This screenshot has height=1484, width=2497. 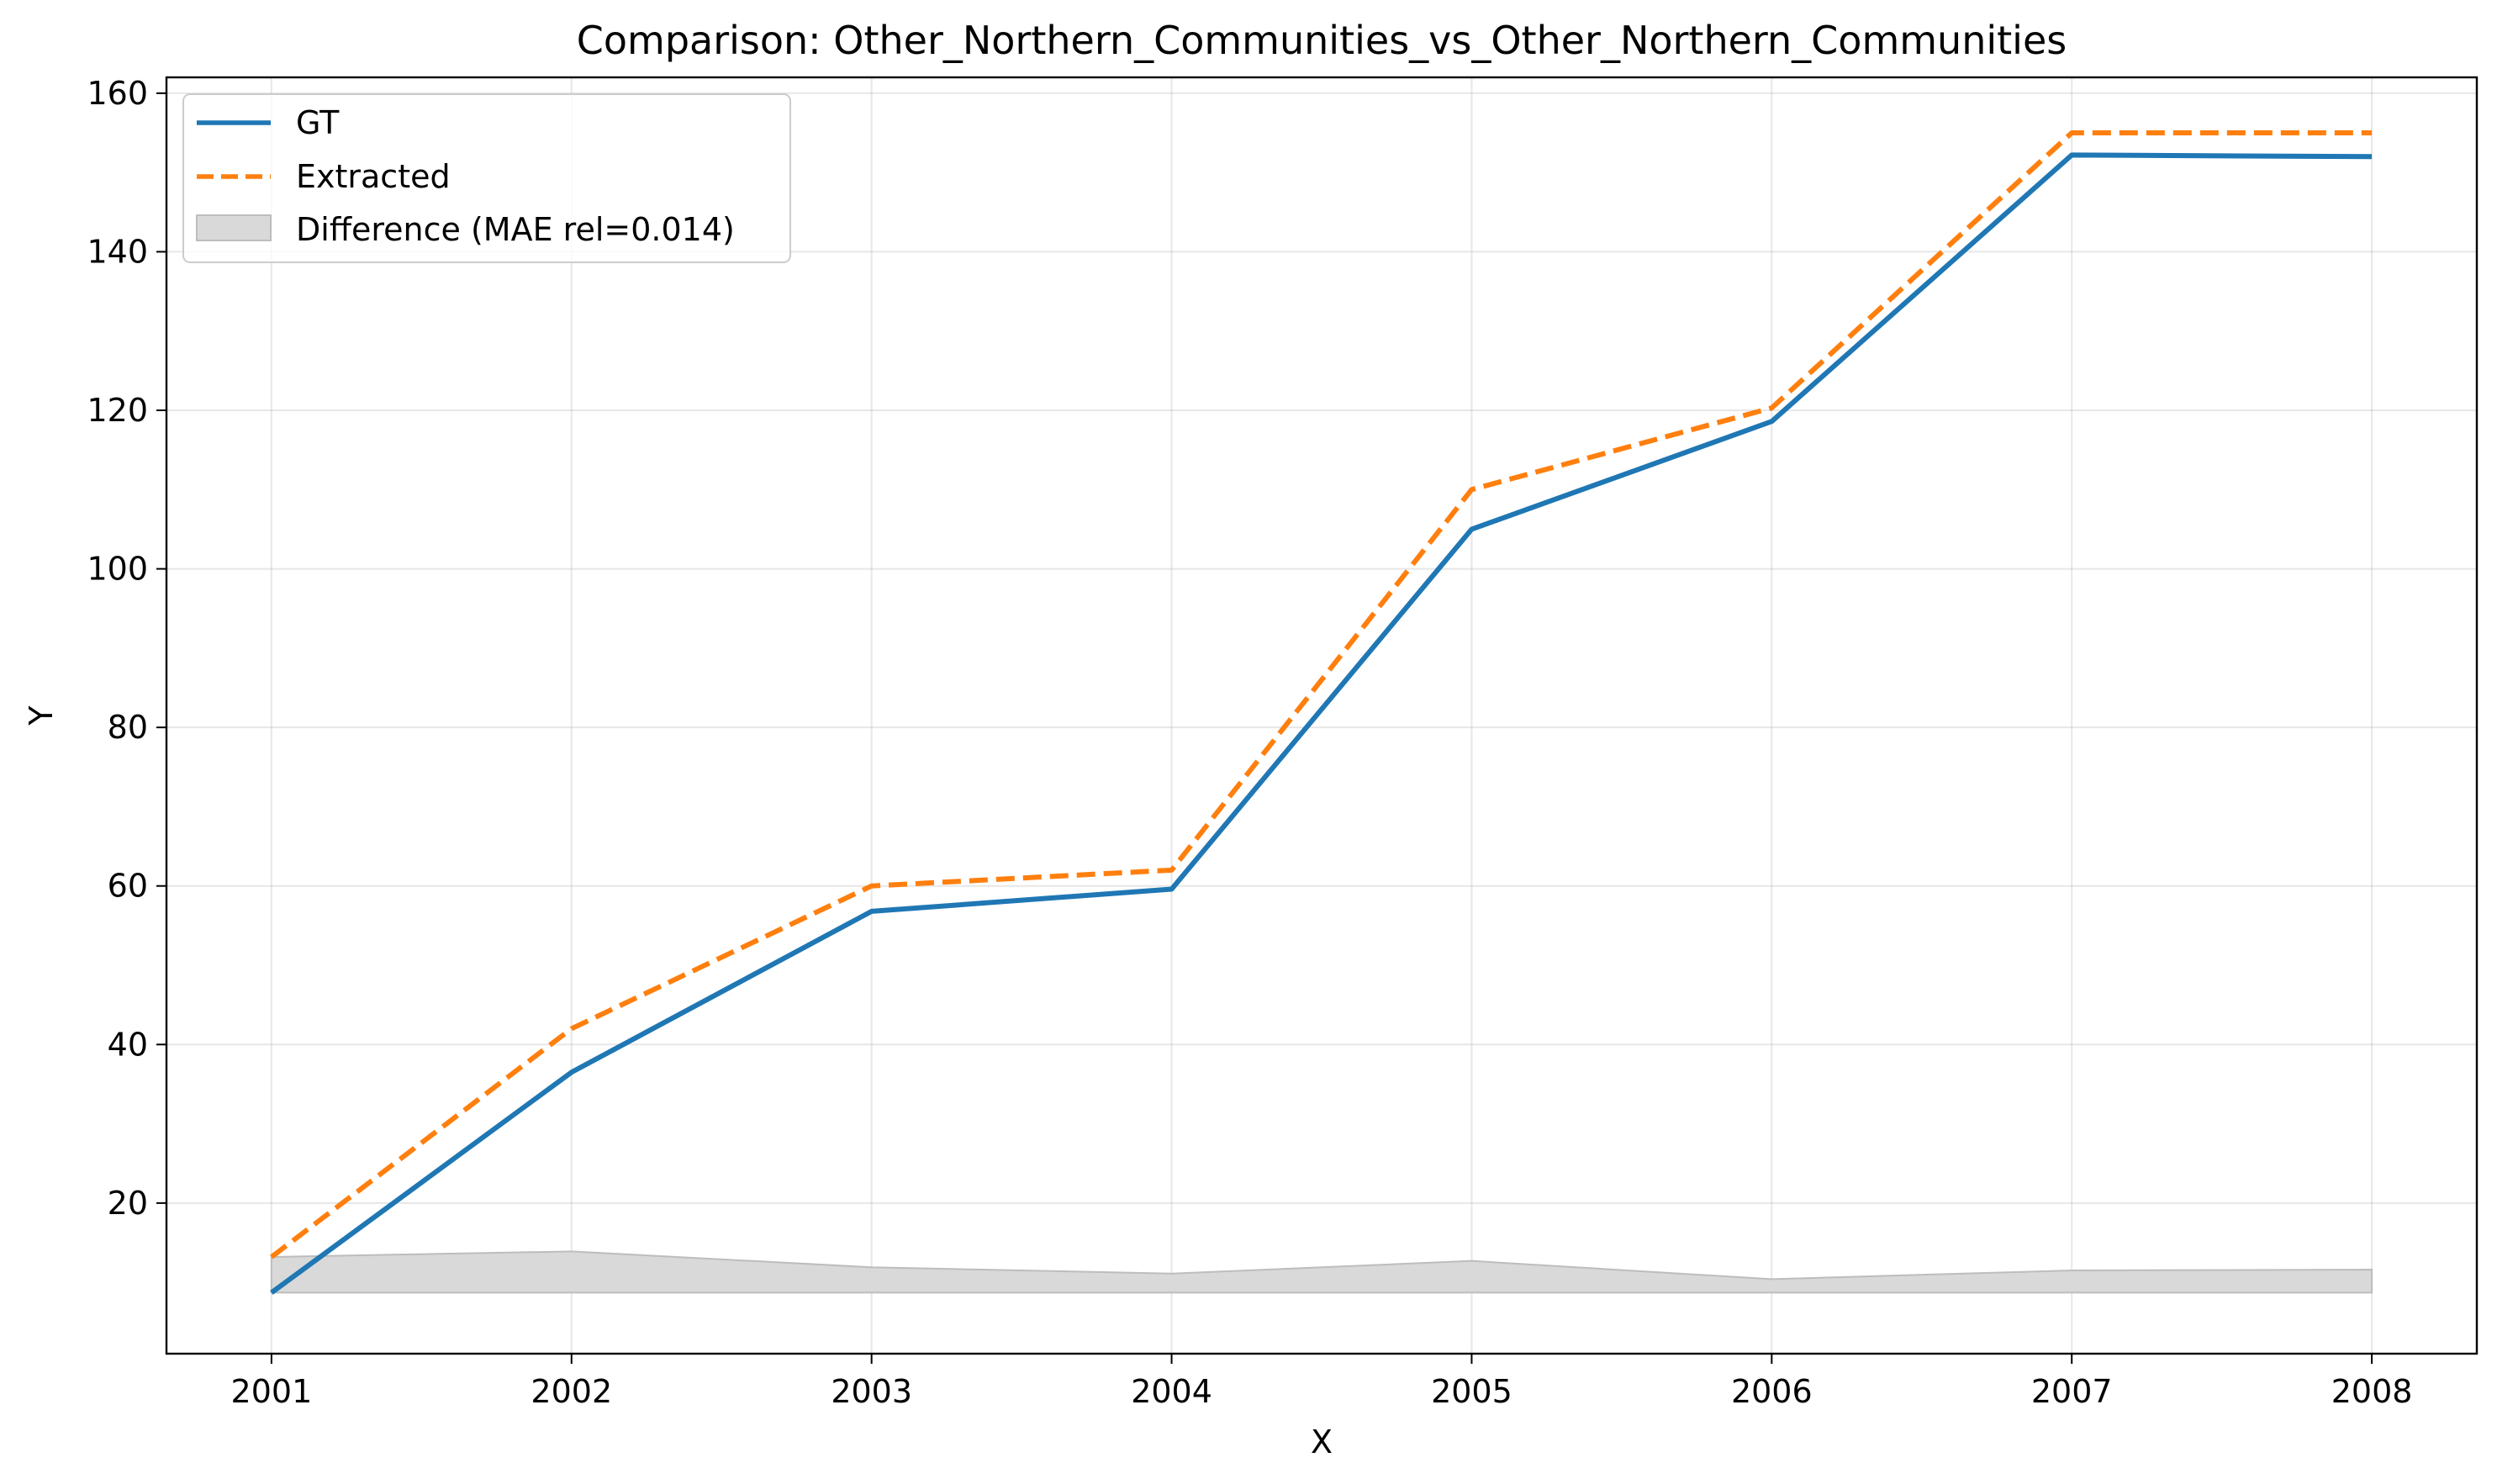 What do you see at coordinates (234, 227) in the screenshot?
I see `legend-difference-swatch` at bounding box center [234, 227].